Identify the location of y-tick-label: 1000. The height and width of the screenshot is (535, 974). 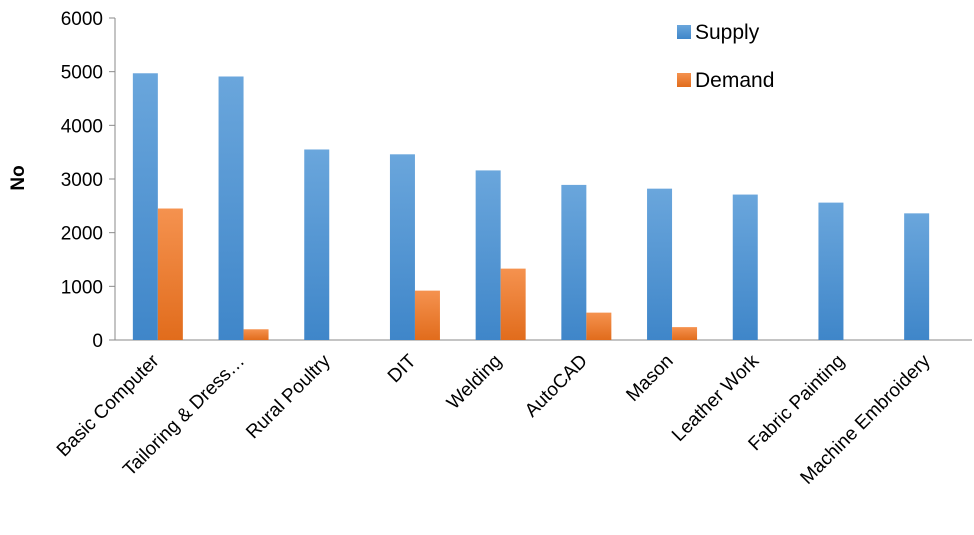
(82, 287).